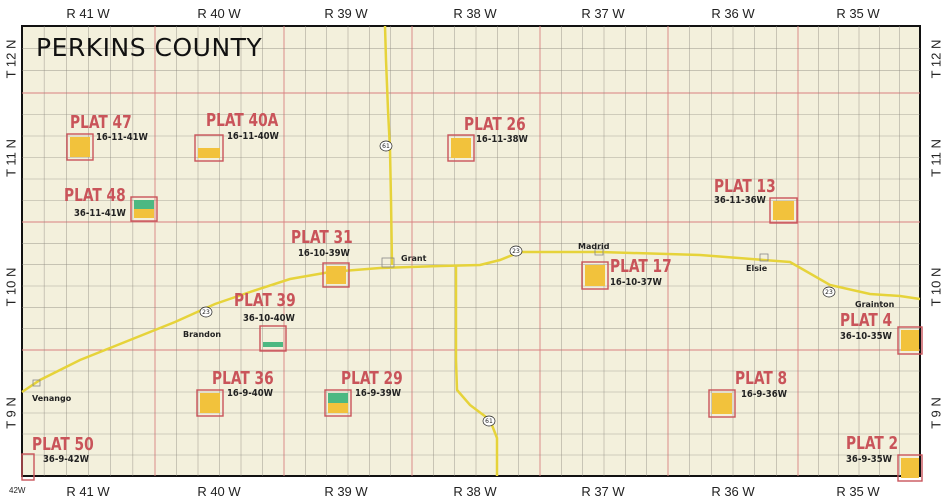 The width and height of the screenshot is (950, 504). Describe the element at coordinates (875, 304) in the screenshot. I see `town-label-grainton: Grainton` at that location.